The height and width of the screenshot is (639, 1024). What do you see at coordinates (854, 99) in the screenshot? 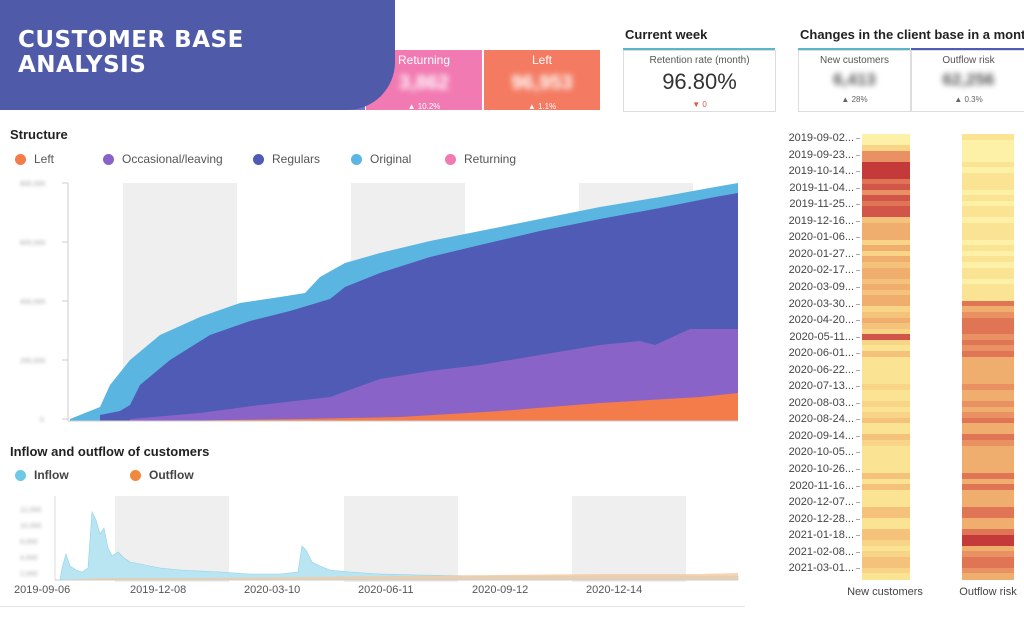
I see `new-customers-change: ▲ 28%` at bounding box center [854, 99].